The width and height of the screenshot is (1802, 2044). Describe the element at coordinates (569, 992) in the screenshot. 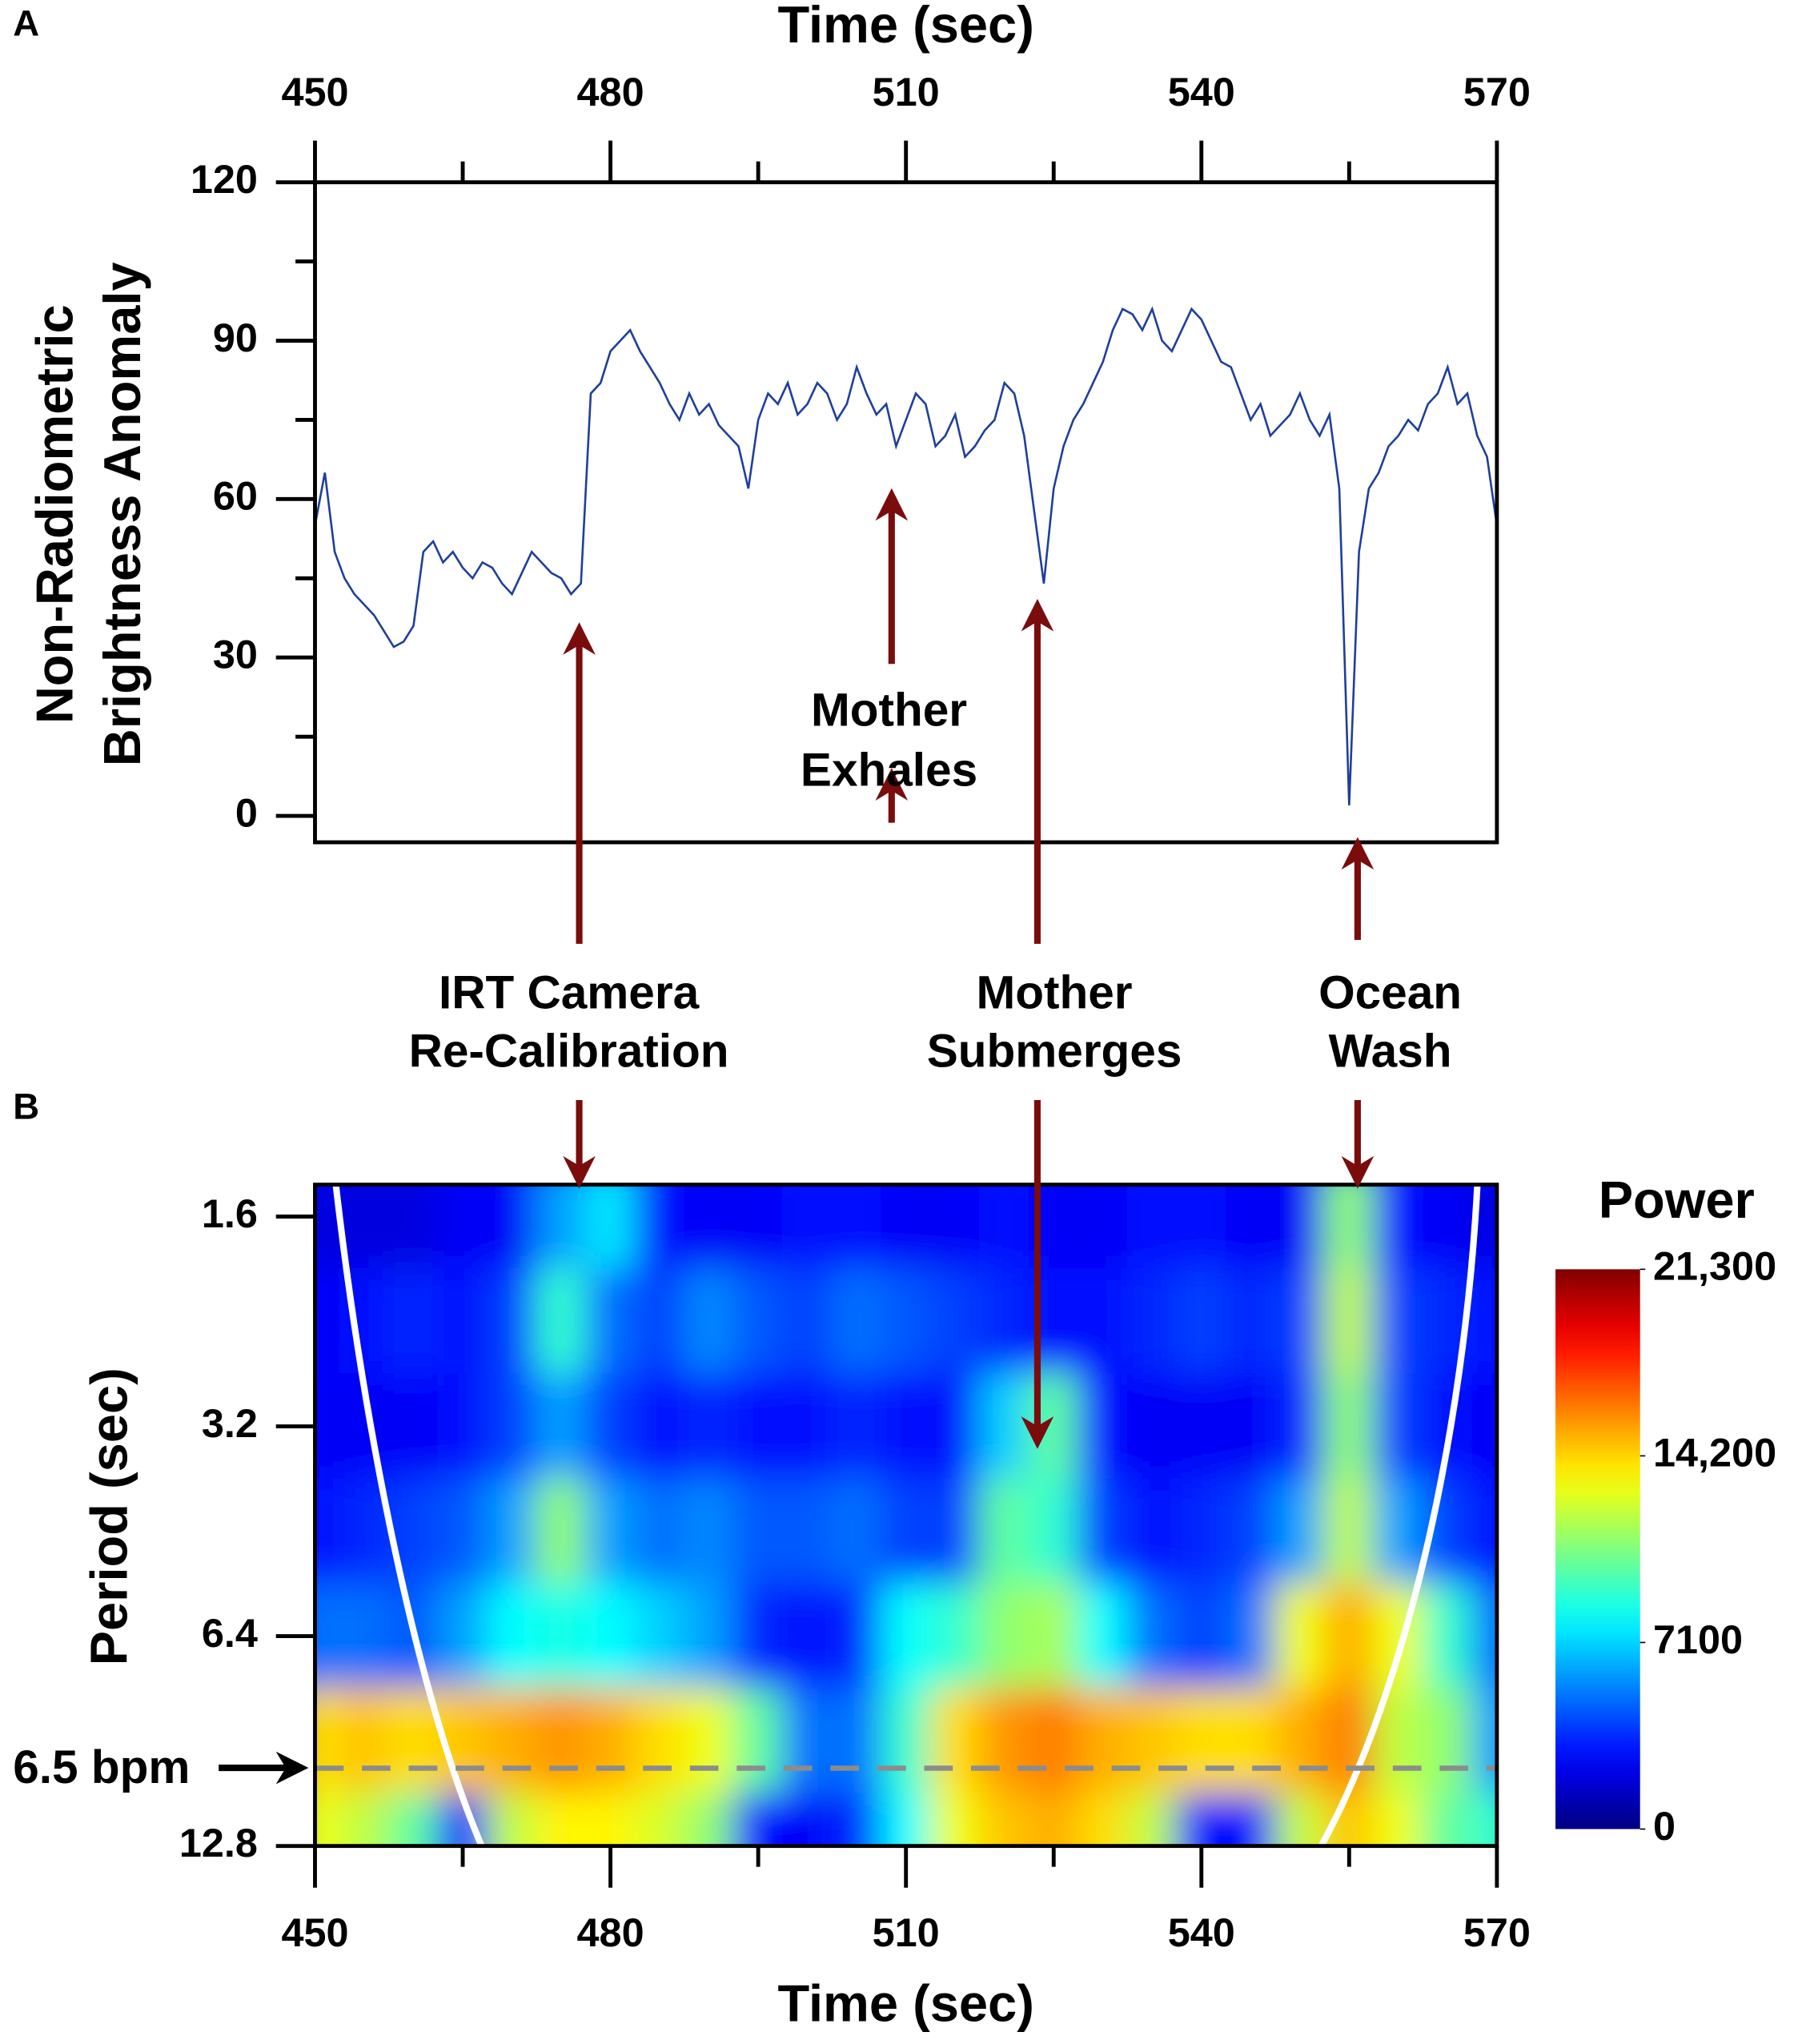

I see `annotation: IRT Camera` at that location.